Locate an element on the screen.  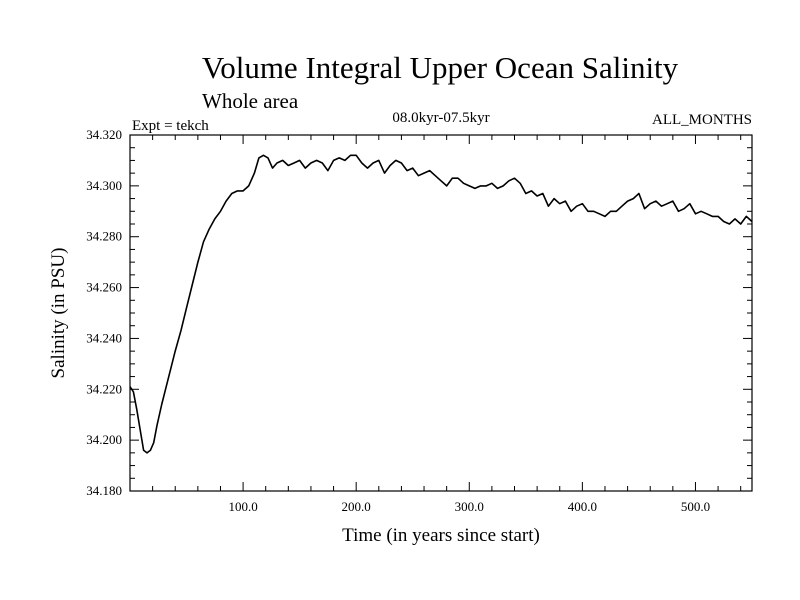
months-label: ALL_MONTHS is located at coordinates (702, 120).